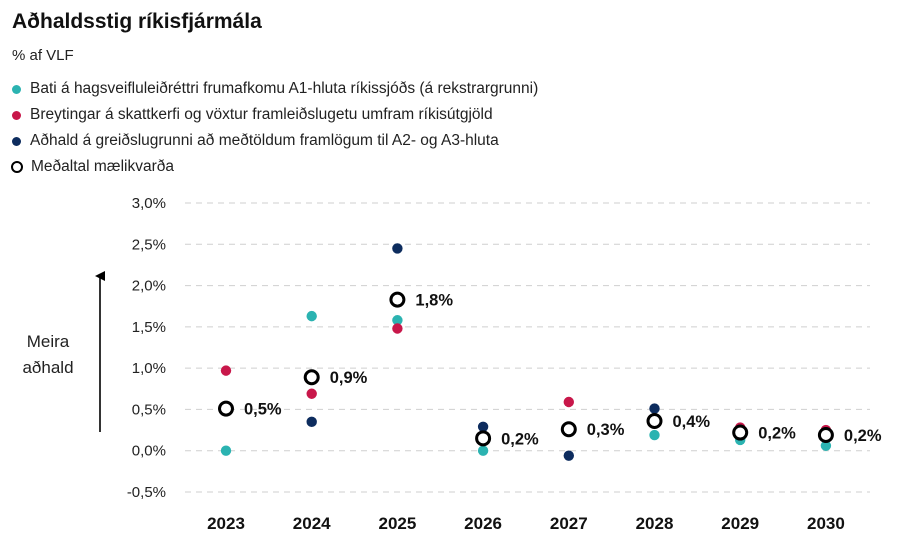 This screenshot has width=900, height=560. I want to click on x-tick-label: 2025, so click(397, 523).